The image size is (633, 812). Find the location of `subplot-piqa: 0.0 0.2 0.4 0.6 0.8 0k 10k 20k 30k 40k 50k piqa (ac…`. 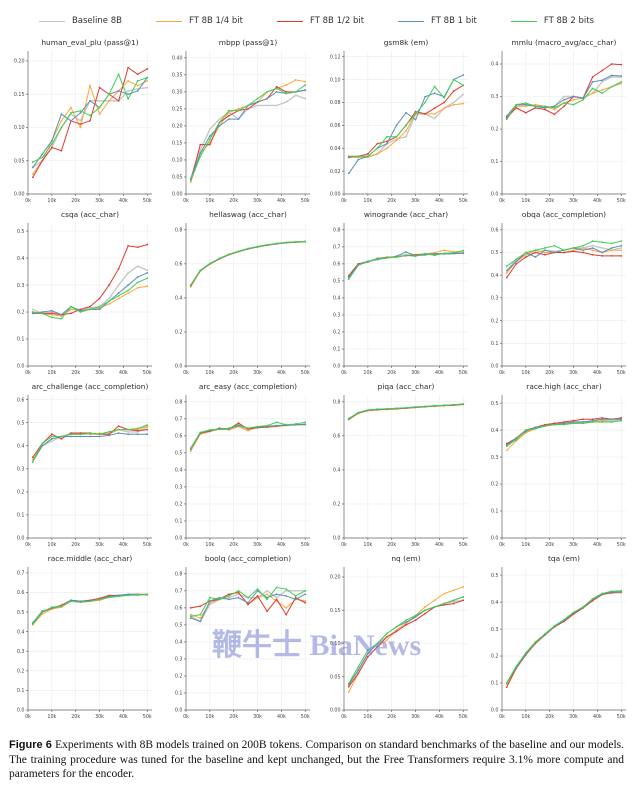

subplot-piqa: 0.0 0.2 0.4 0.6 0.8 0k 10k 20k 30k 40k 50k piqa (ac… is located at coordinates (395, 466).